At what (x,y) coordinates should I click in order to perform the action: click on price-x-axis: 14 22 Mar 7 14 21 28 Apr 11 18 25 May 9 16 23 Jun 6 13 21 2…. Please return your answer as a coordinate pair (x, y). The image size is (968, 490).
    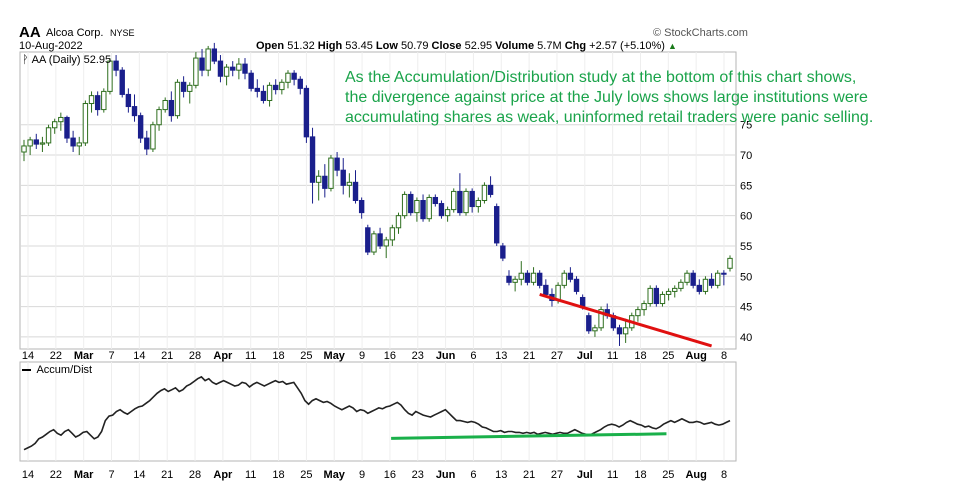
    Looking at the image, I should click on (374, 356).